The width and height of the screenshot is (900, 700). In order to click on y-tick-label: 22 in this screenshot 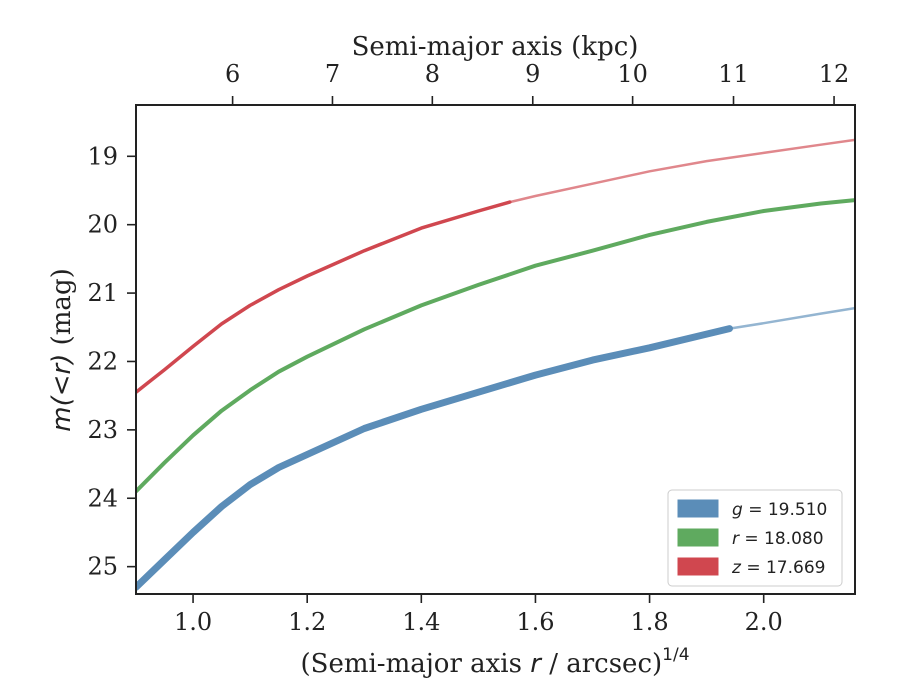, I will do `click(102, 361)`.